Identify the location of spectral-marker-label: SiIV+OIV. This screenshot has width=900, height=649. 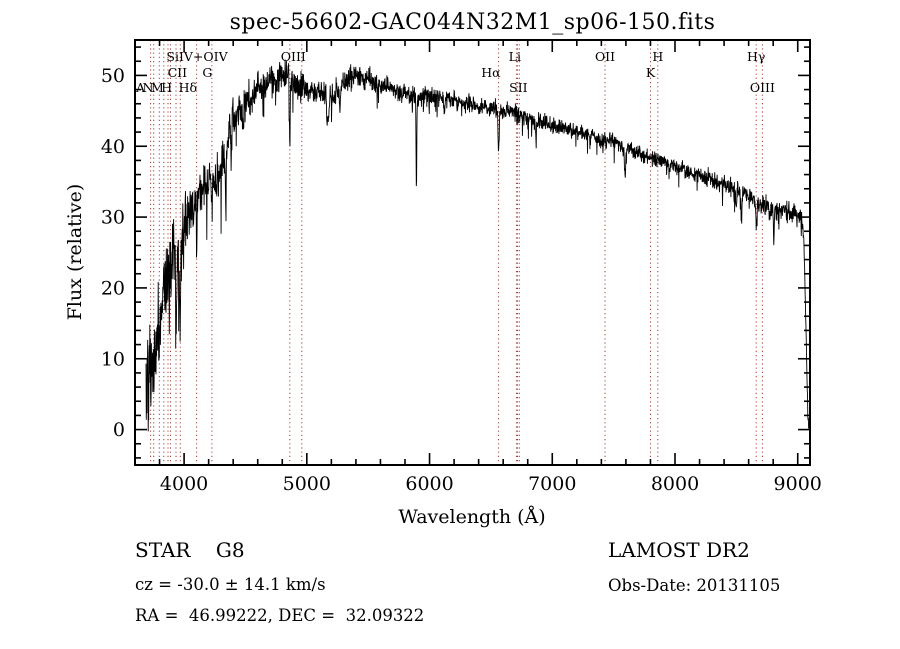
(197, 56).